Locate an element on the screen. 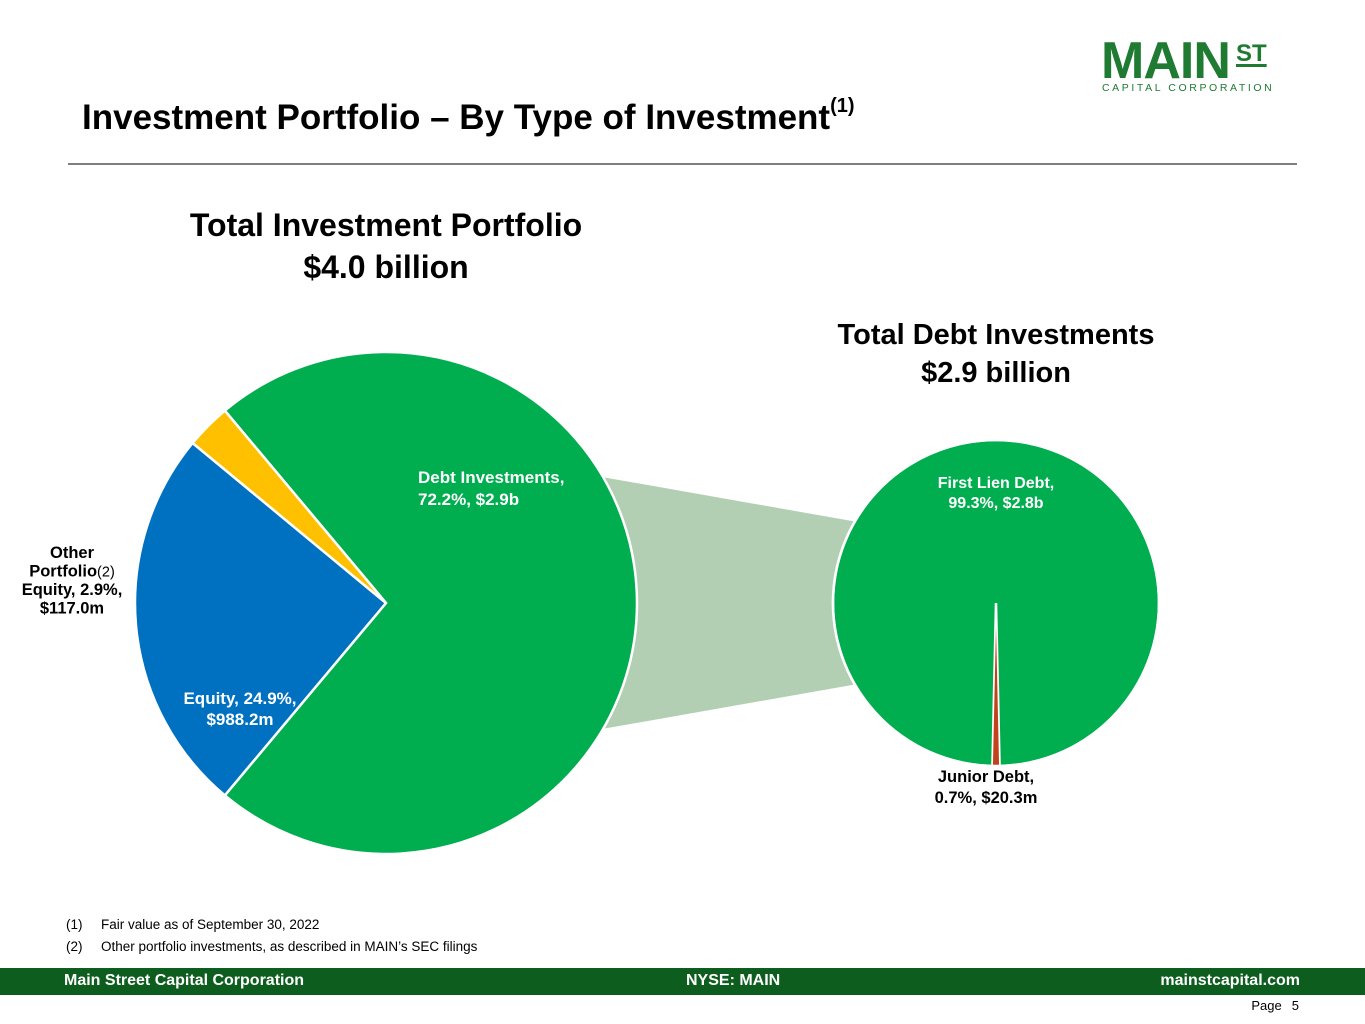 The width and height of the screenshot is (1365, 1024). logo-subtitle: CAPITAL CORPORATION is located at coordinates (1188, 88).